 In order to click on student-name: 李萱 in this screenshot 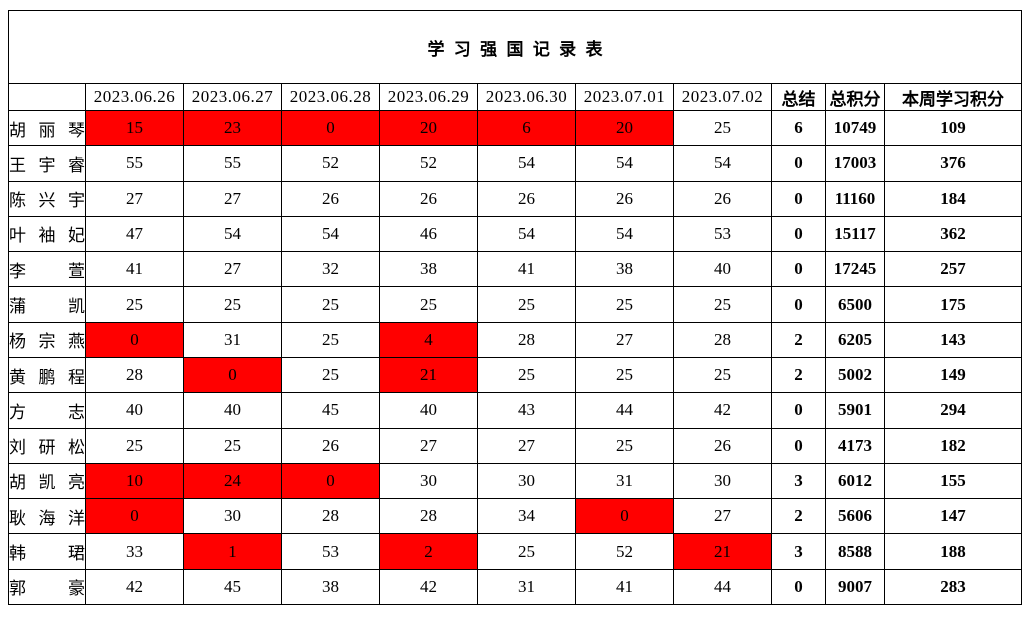, I will do `click(47, 269)`.